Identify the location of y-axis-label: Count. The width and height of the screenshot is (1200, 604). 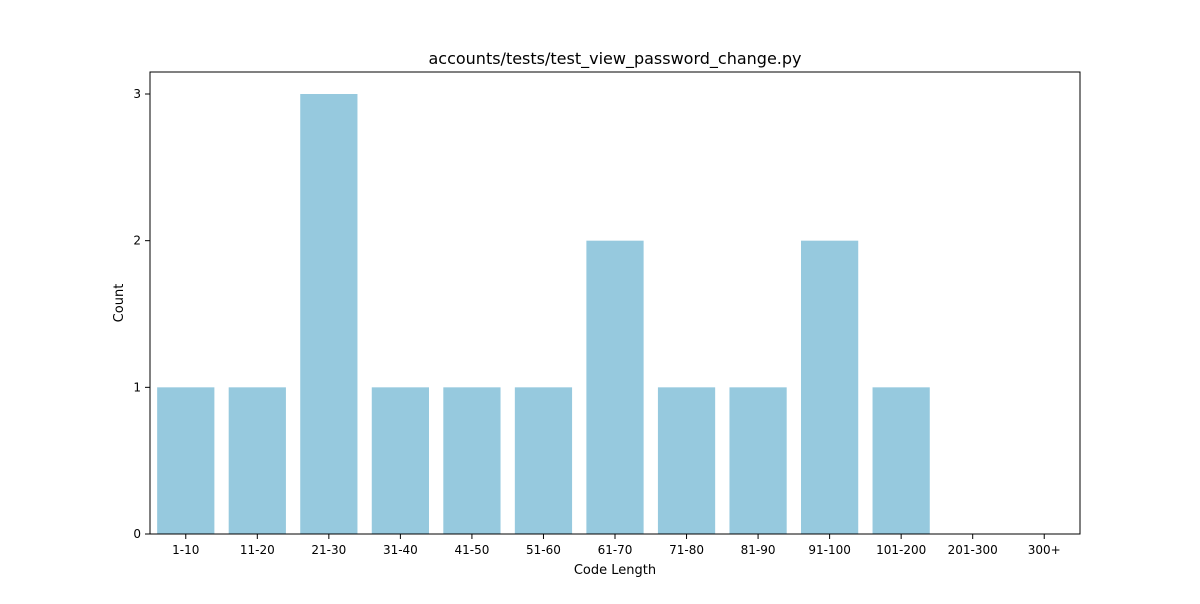
(119, 303).